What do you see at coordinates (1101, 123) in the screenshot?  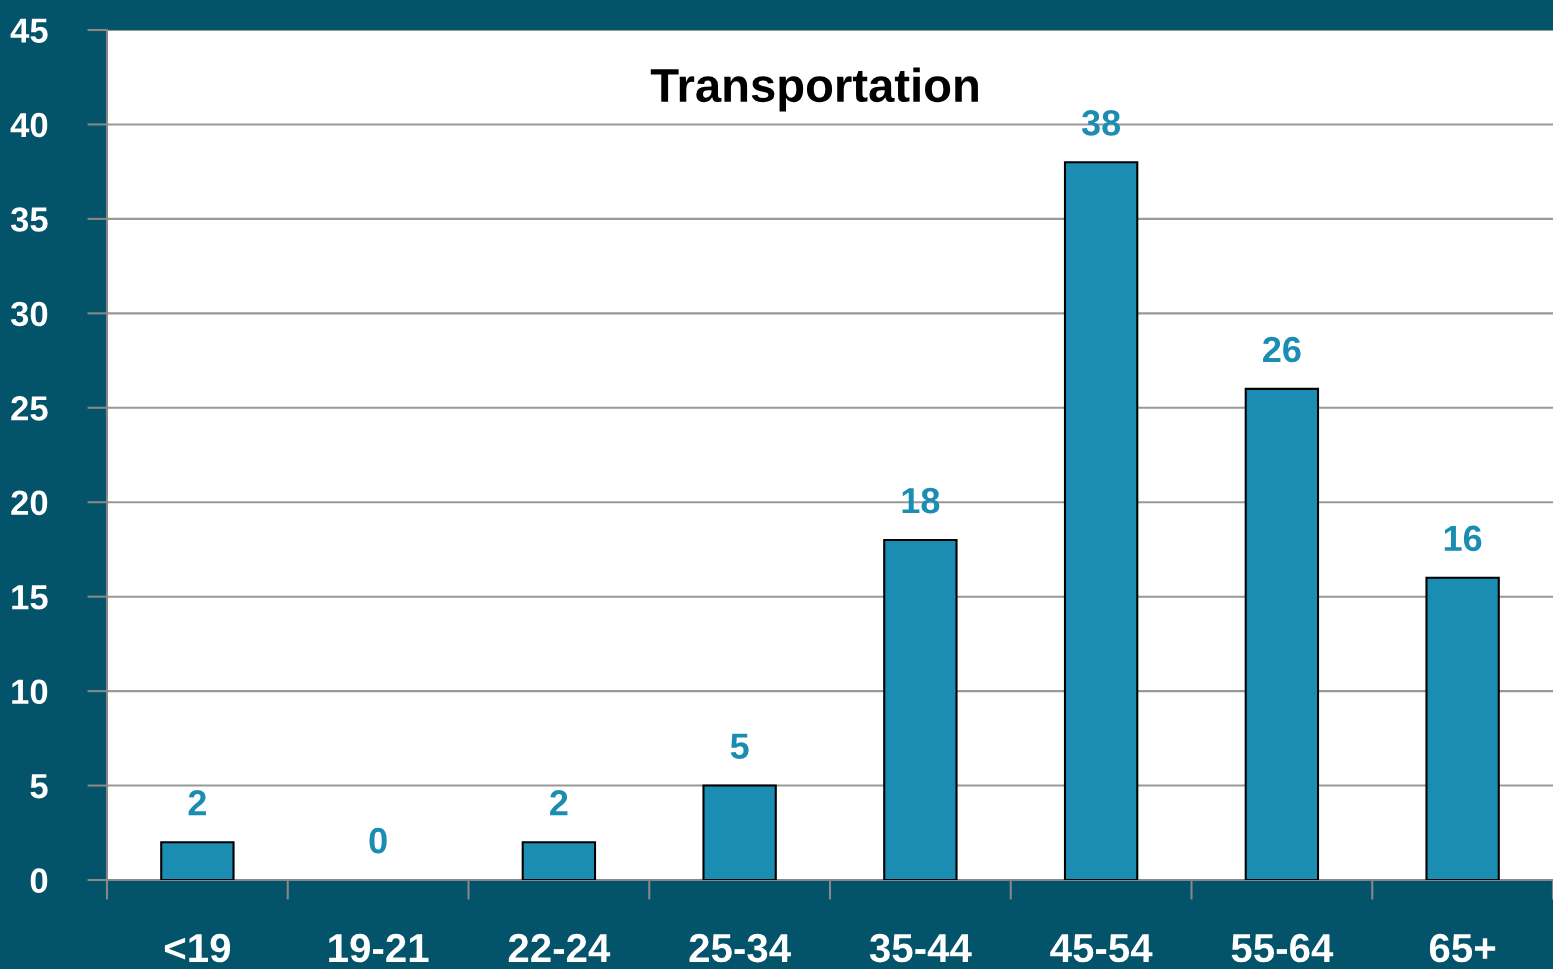 I see `data-label: 38` at bounding box center [1101, 123].